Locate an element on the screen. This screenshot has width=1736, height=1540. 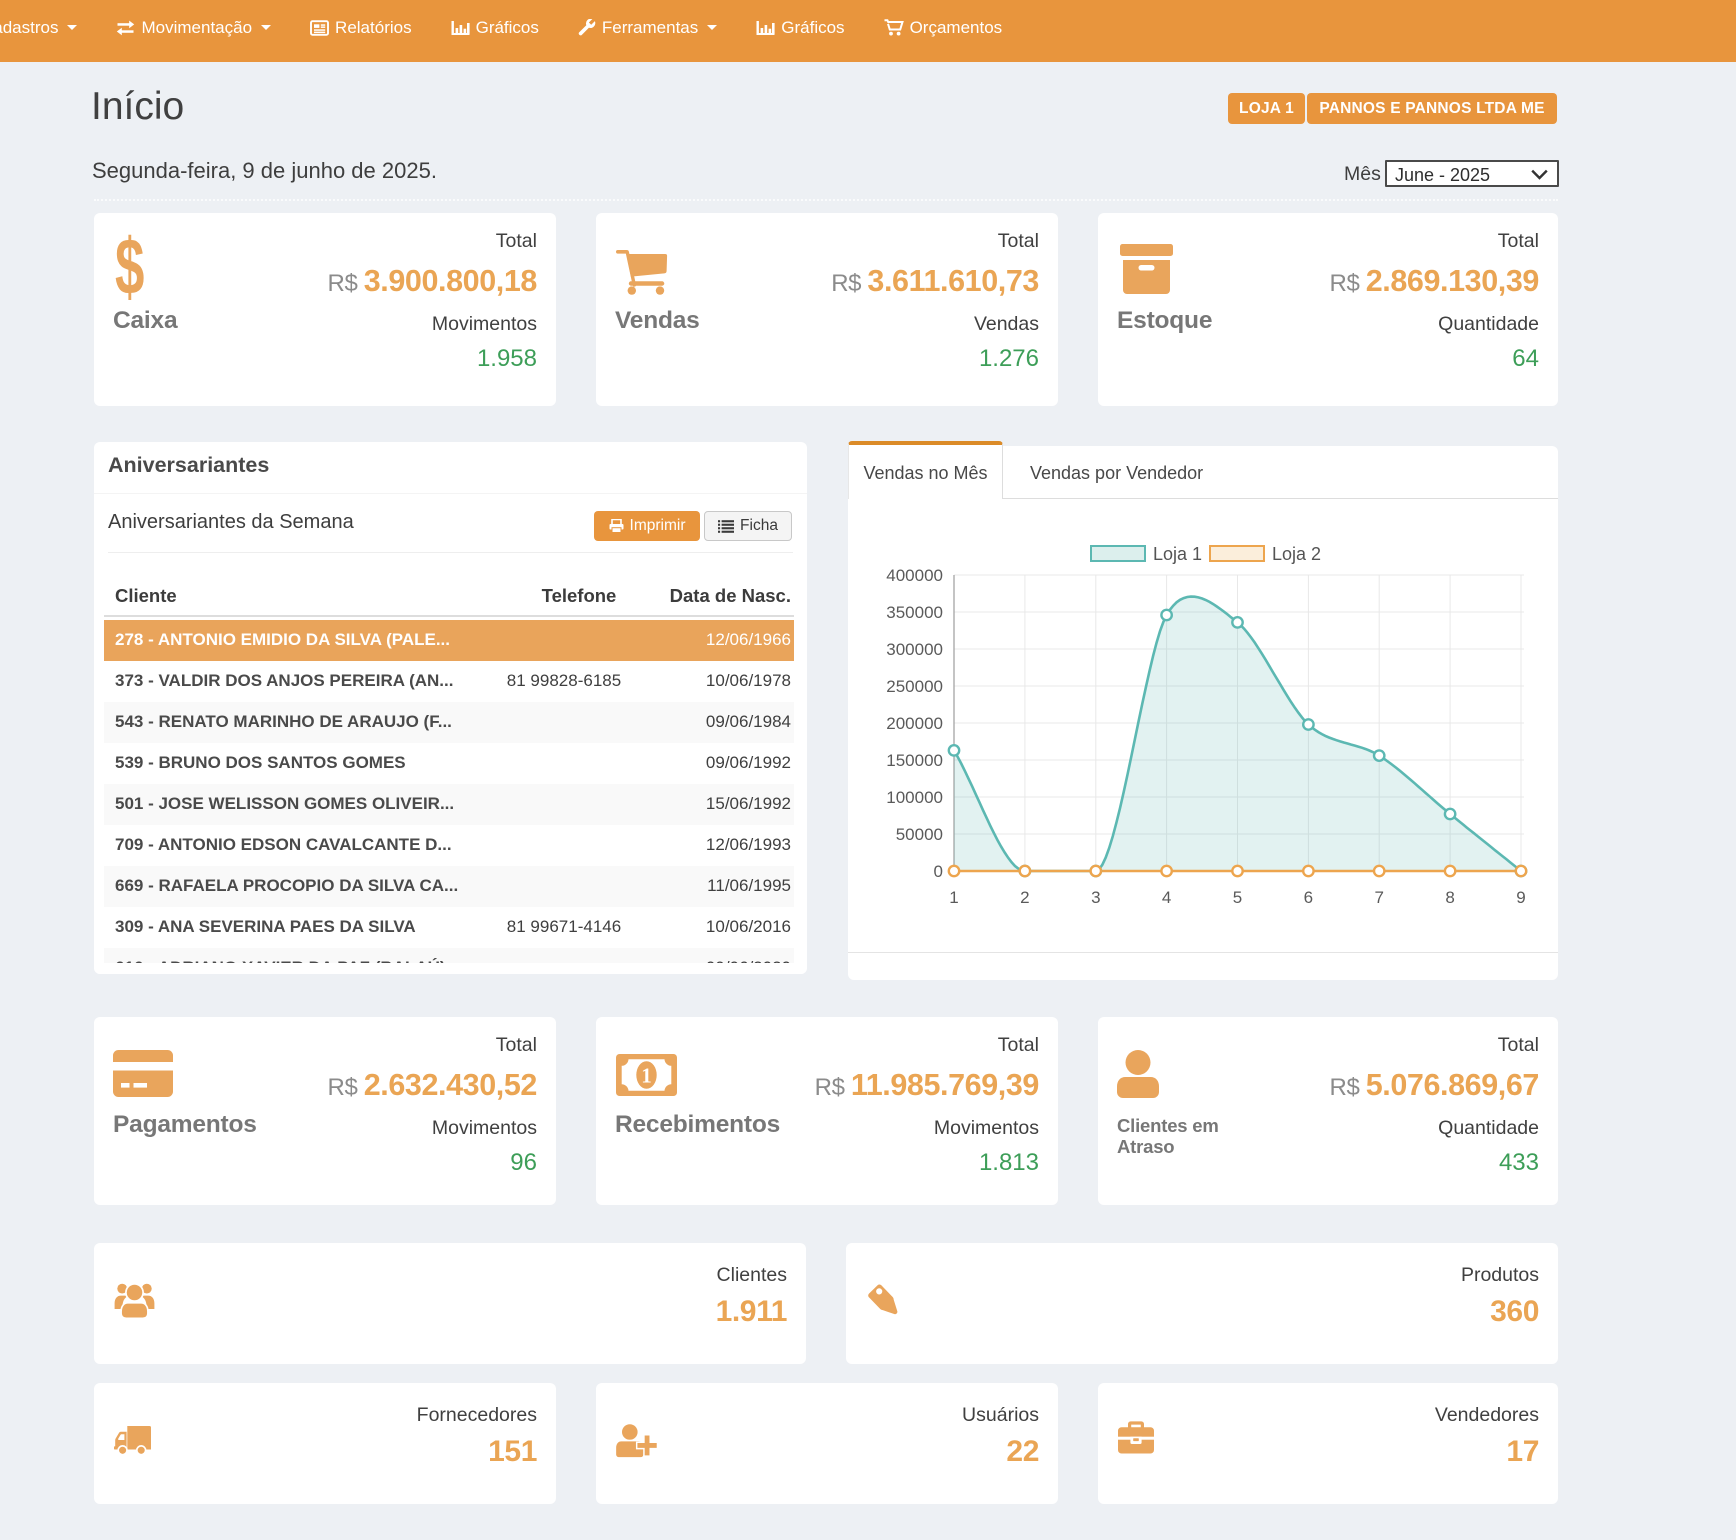
svg-text: 300000 is located at coordinates (914, 649).